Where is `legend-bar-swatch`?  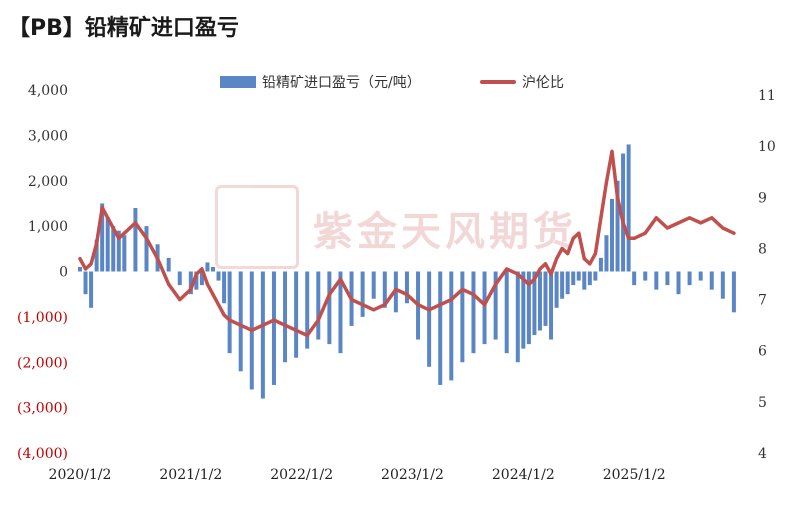
legend-bar-swatch is located at coordinates (238, 82).